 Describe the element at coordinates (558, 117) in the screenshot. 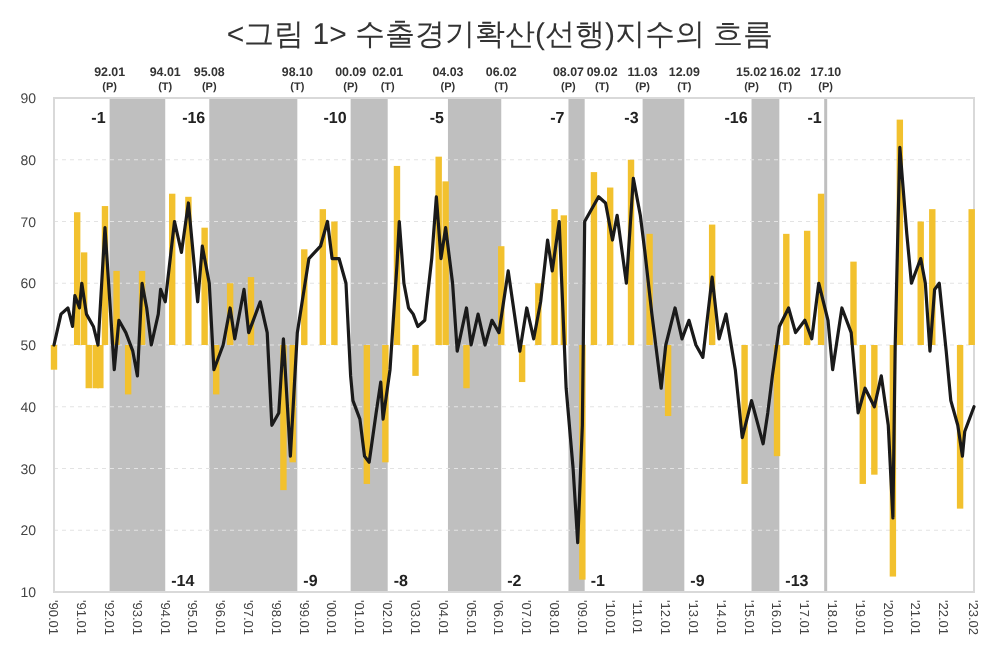

I see `annotation: -7` at that location.